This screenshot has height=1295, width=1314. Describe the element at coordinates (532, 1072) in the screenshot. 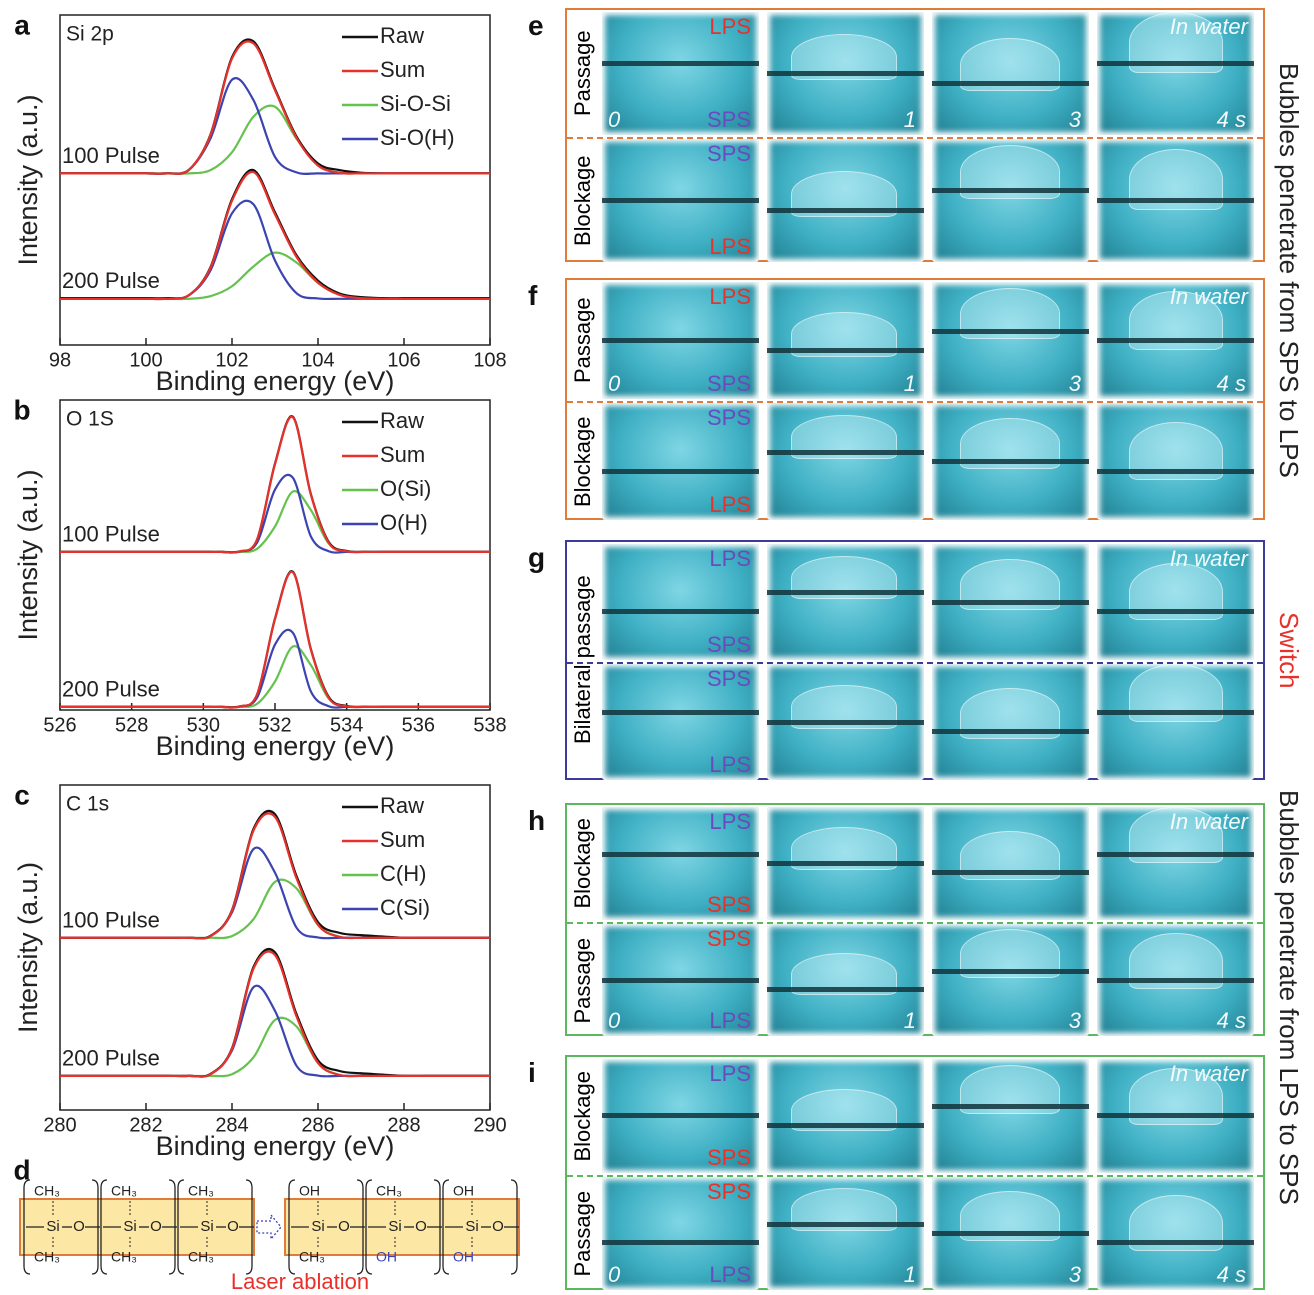

I see `panel-label: i` at that location.